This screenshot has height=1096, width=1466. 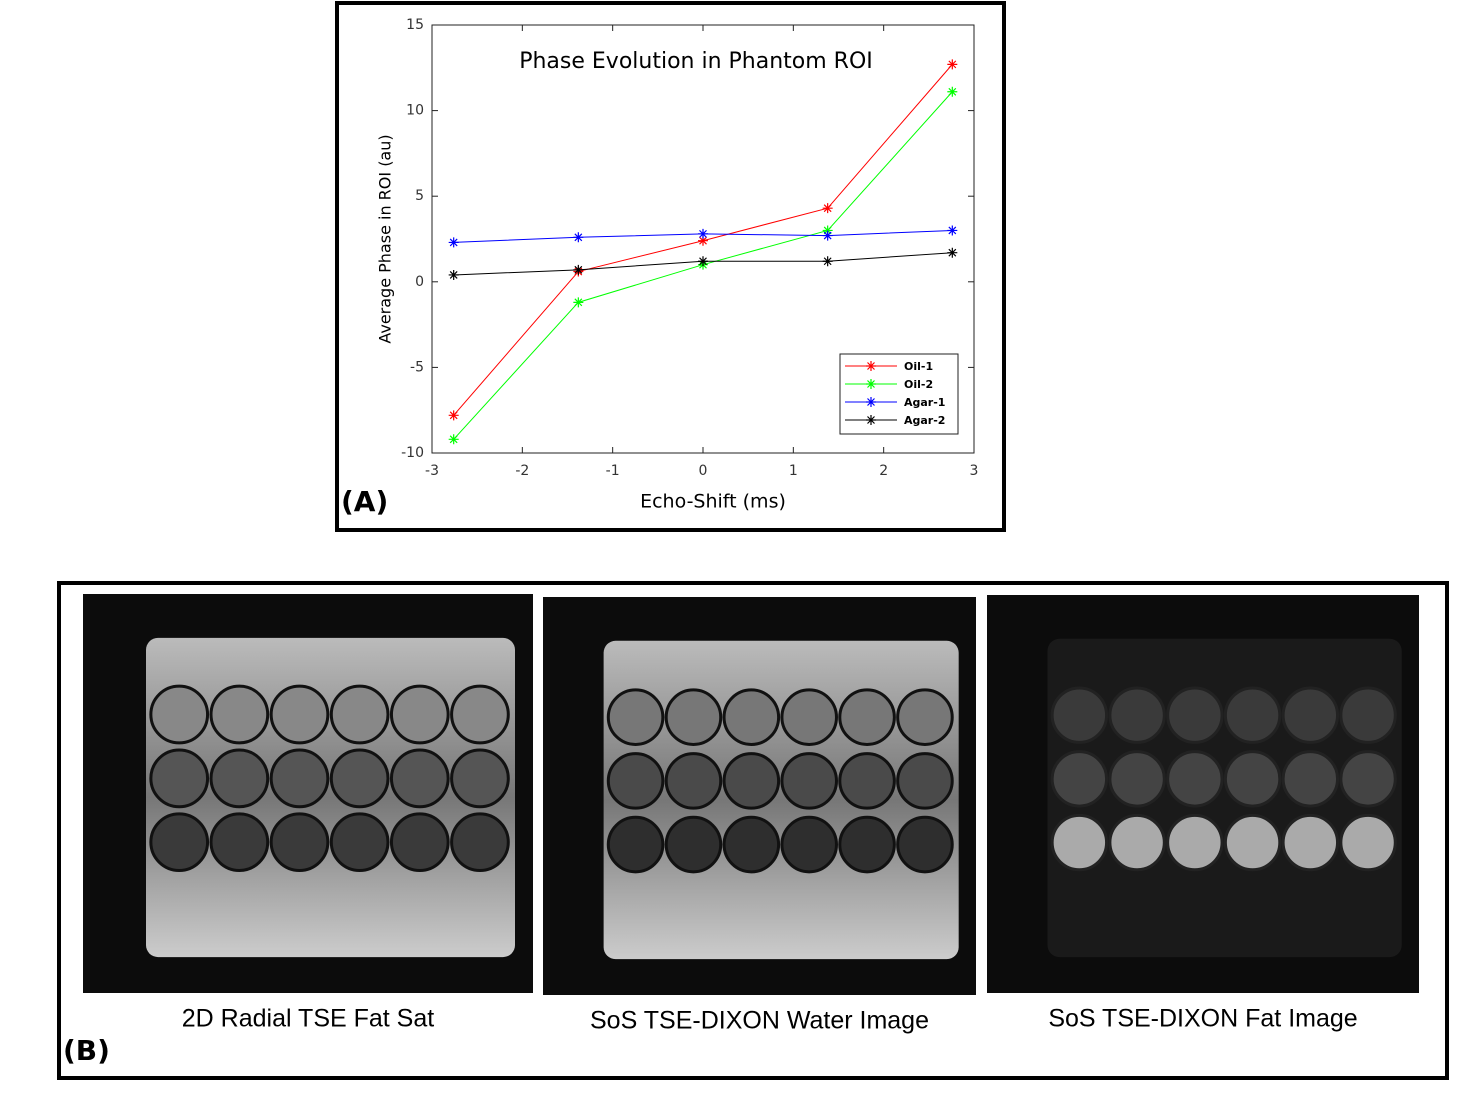 What do you see at coordinates (308, 1019) in the screenshot?
I see `image-caption: 2D Radial TSE Fat Sat` at bounding box center [308, 1019].